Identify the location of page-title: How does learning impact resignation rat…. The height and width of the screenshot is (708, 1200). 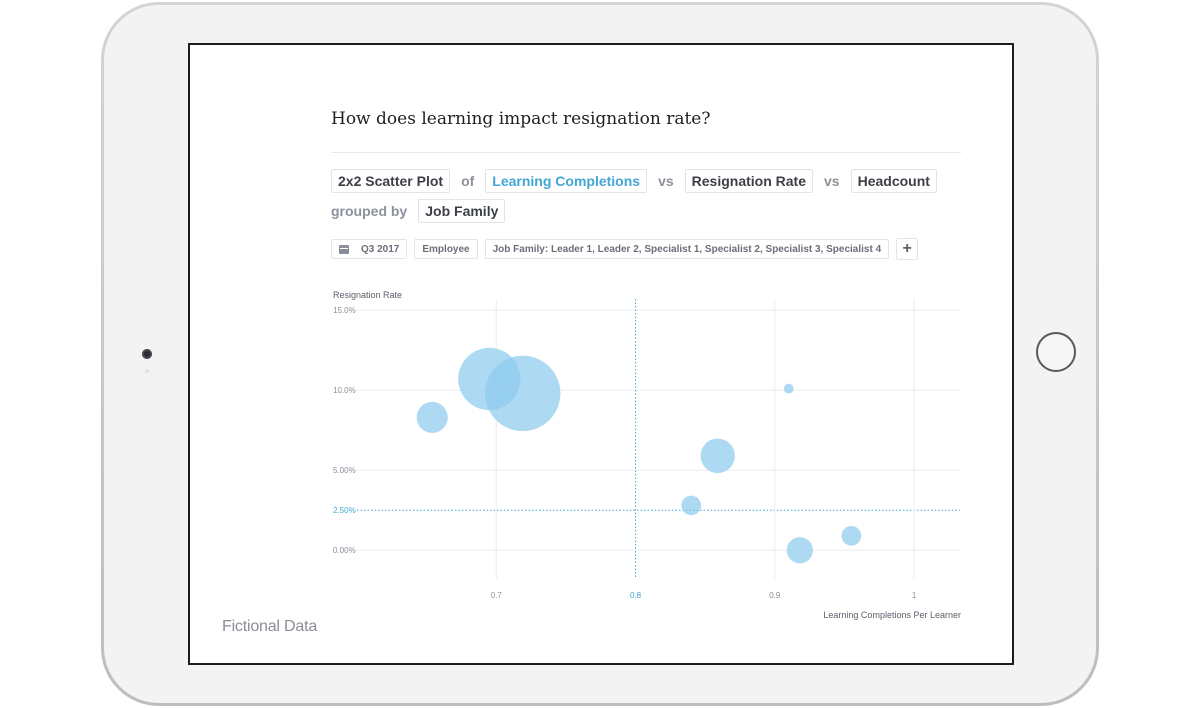
(521, 119).